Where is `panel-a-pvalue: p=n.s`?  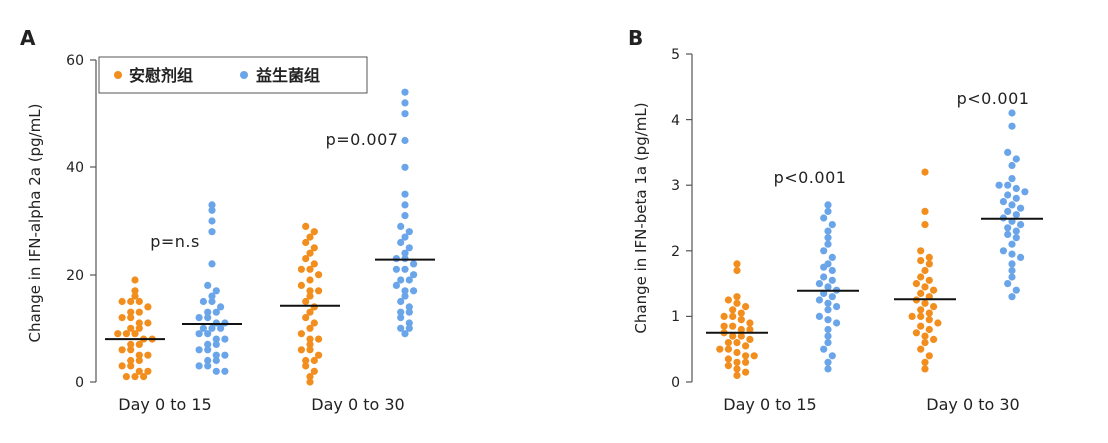
panel-a-pvalue: p=n.s is located at coordinates (175, 241).